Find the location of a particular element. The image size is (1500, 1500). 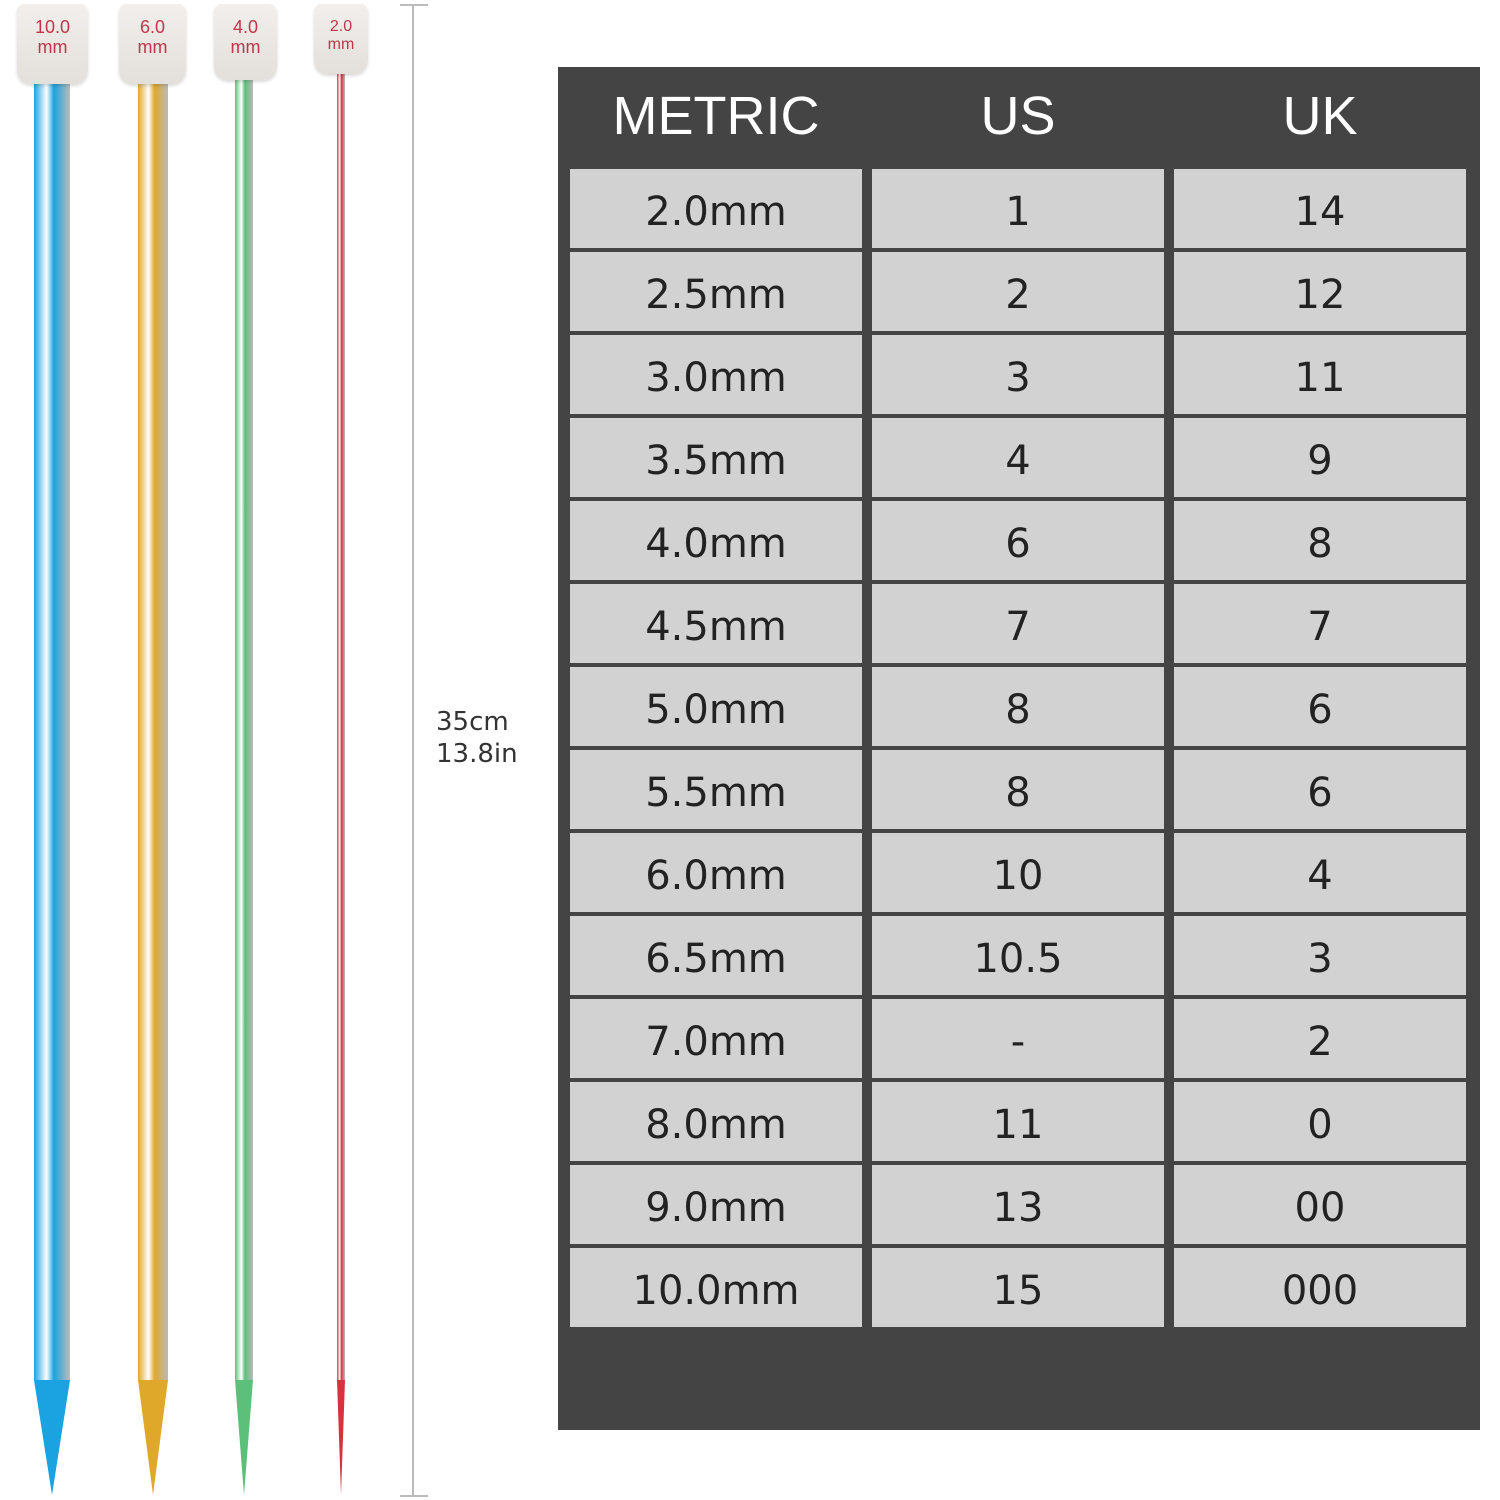

metric-cell: 3.5mm is located at coordinates (716, 457).